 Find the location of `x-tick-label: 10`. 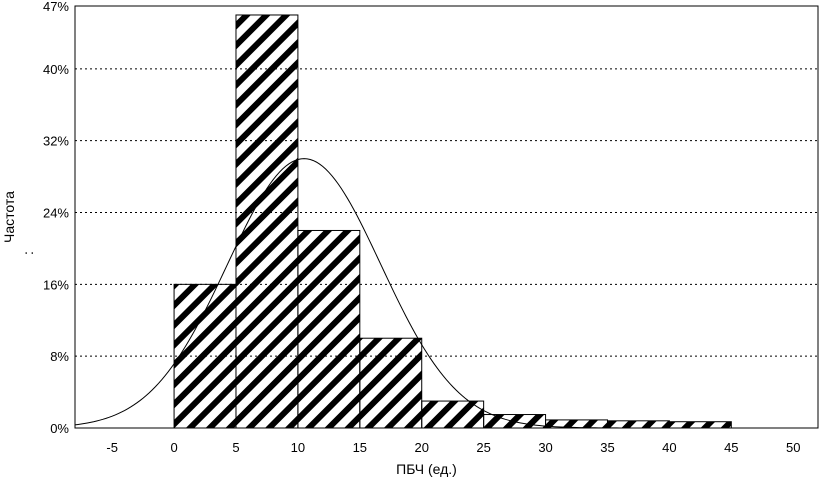

x-tick-label: 10 is located at coordinates (298, 447).